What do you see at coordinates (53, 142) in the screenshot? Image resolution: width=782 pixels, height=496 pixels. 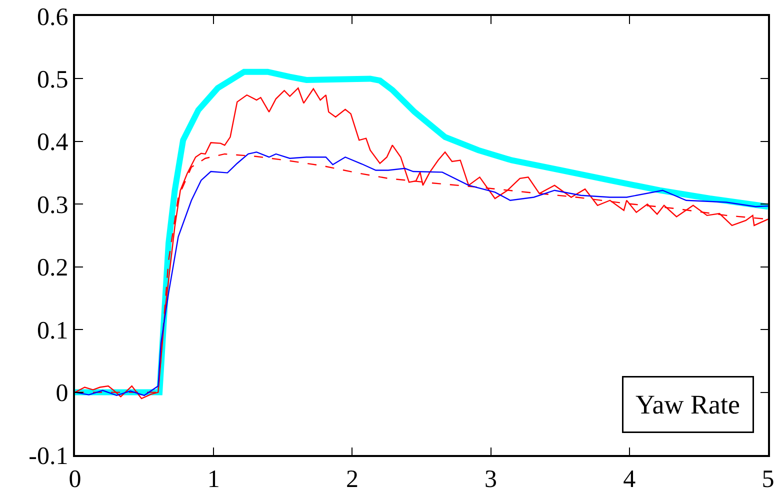 I see `y-tick-label: 0.4` at bounding box center [53, 142].